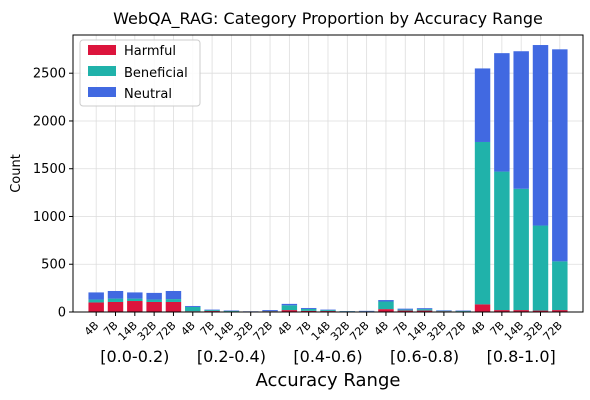 The height and width of the screenshot is (400, 590). What do you see at coordinates (16, 173) in the screenshot?
I see `y-axis-label: Count` at bounding box center [16, 173].